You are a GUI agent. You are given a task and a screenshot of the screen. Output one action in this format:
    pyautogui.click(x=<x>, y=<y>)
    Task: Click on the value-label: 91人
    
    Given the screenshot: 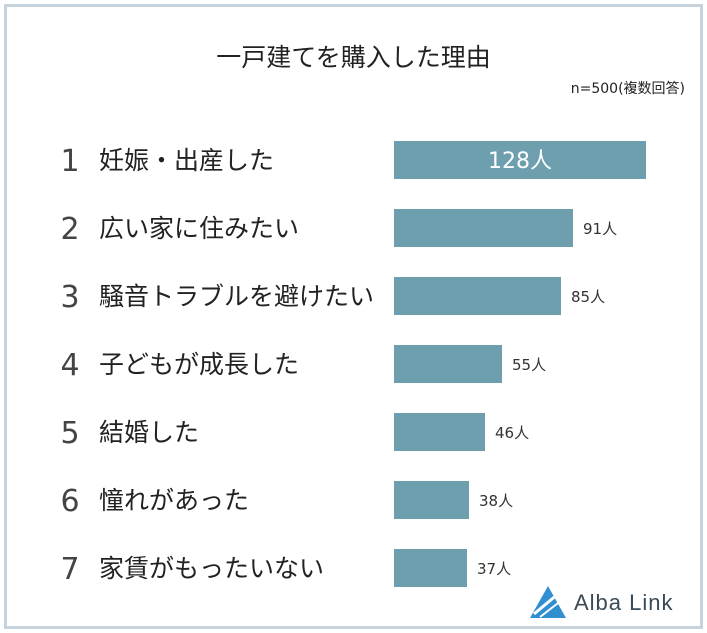 What is the action you would take?
    pyautogui.click(x=600, y=229)
    